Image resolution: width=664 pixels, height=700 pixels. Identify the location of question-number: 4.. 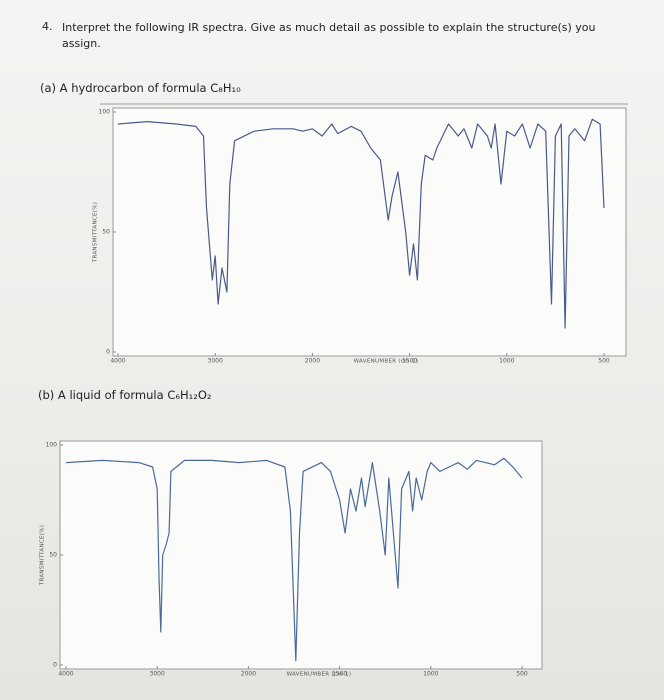
(47, 26).